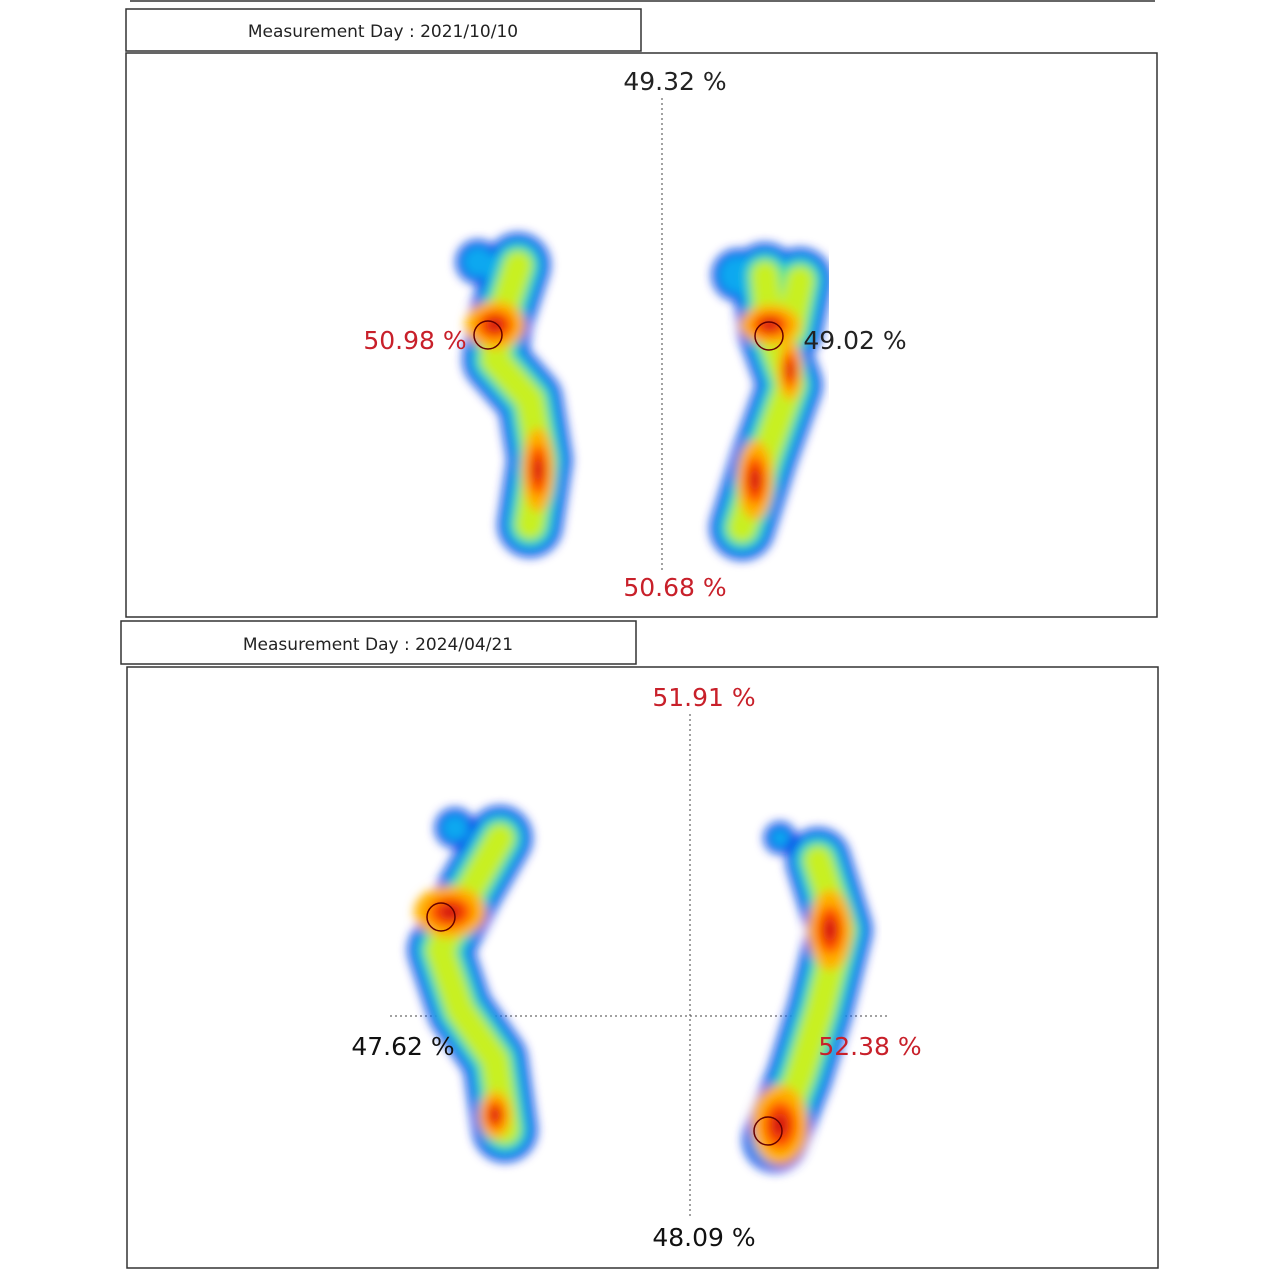 This screenshot has height=1280, width=1280. What do you see at coordinates (674, 81) in the screenshot?
I see `percentage-label: 49.32 %` at bounding box center [674, 81].